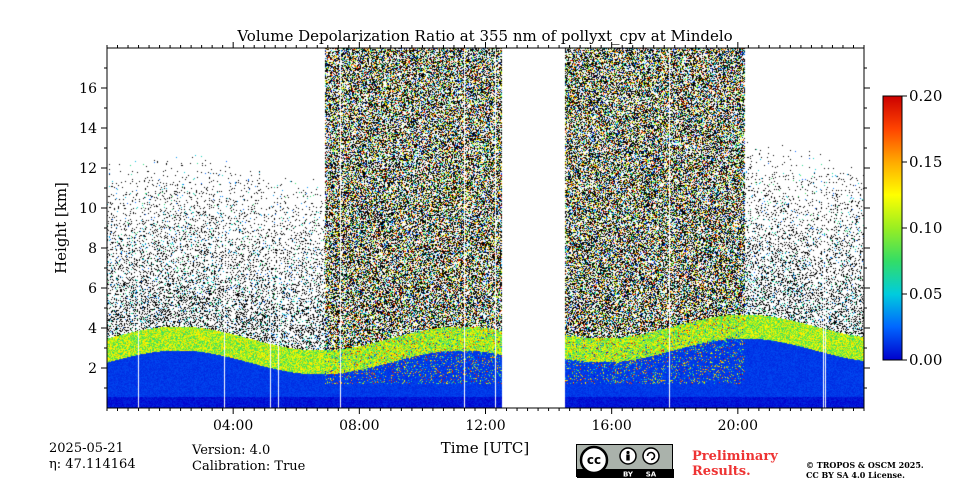  Describe the element at coordinates (925, 360) in the screenshot. I see `colorbar-tick-label: 0.00` at that location.